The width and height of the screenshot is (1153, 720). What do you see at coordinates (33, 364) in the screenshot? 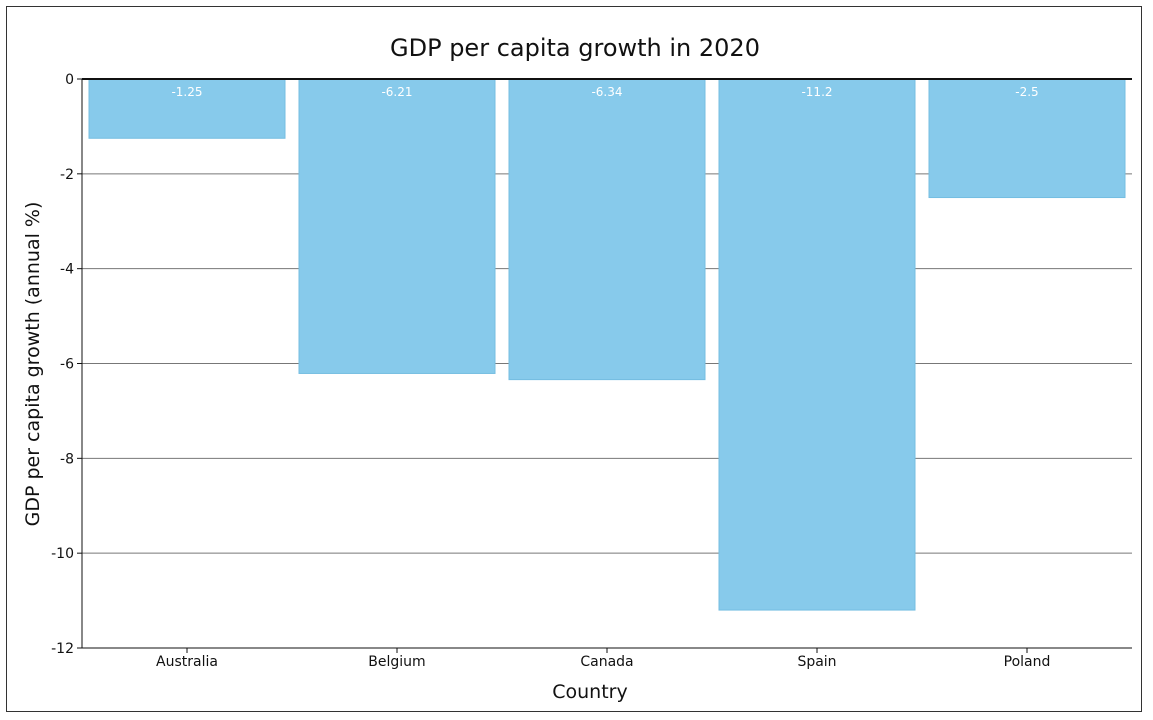
I see `y-axis-title: GDP per capita growth (annual %)` at bounding box center [33, 364].